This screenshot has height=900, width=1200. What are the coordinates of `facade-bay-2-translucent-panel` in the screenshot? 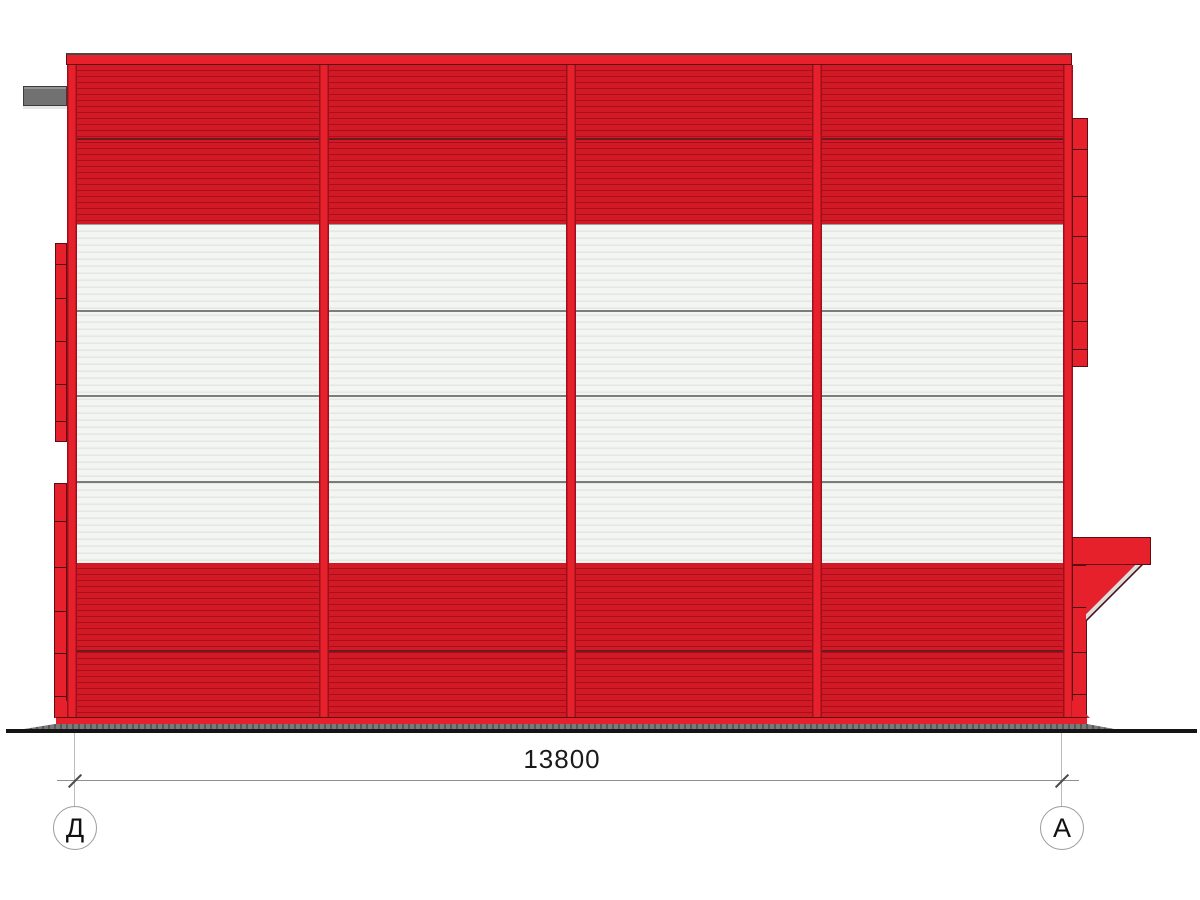 It's located at (447, 394).